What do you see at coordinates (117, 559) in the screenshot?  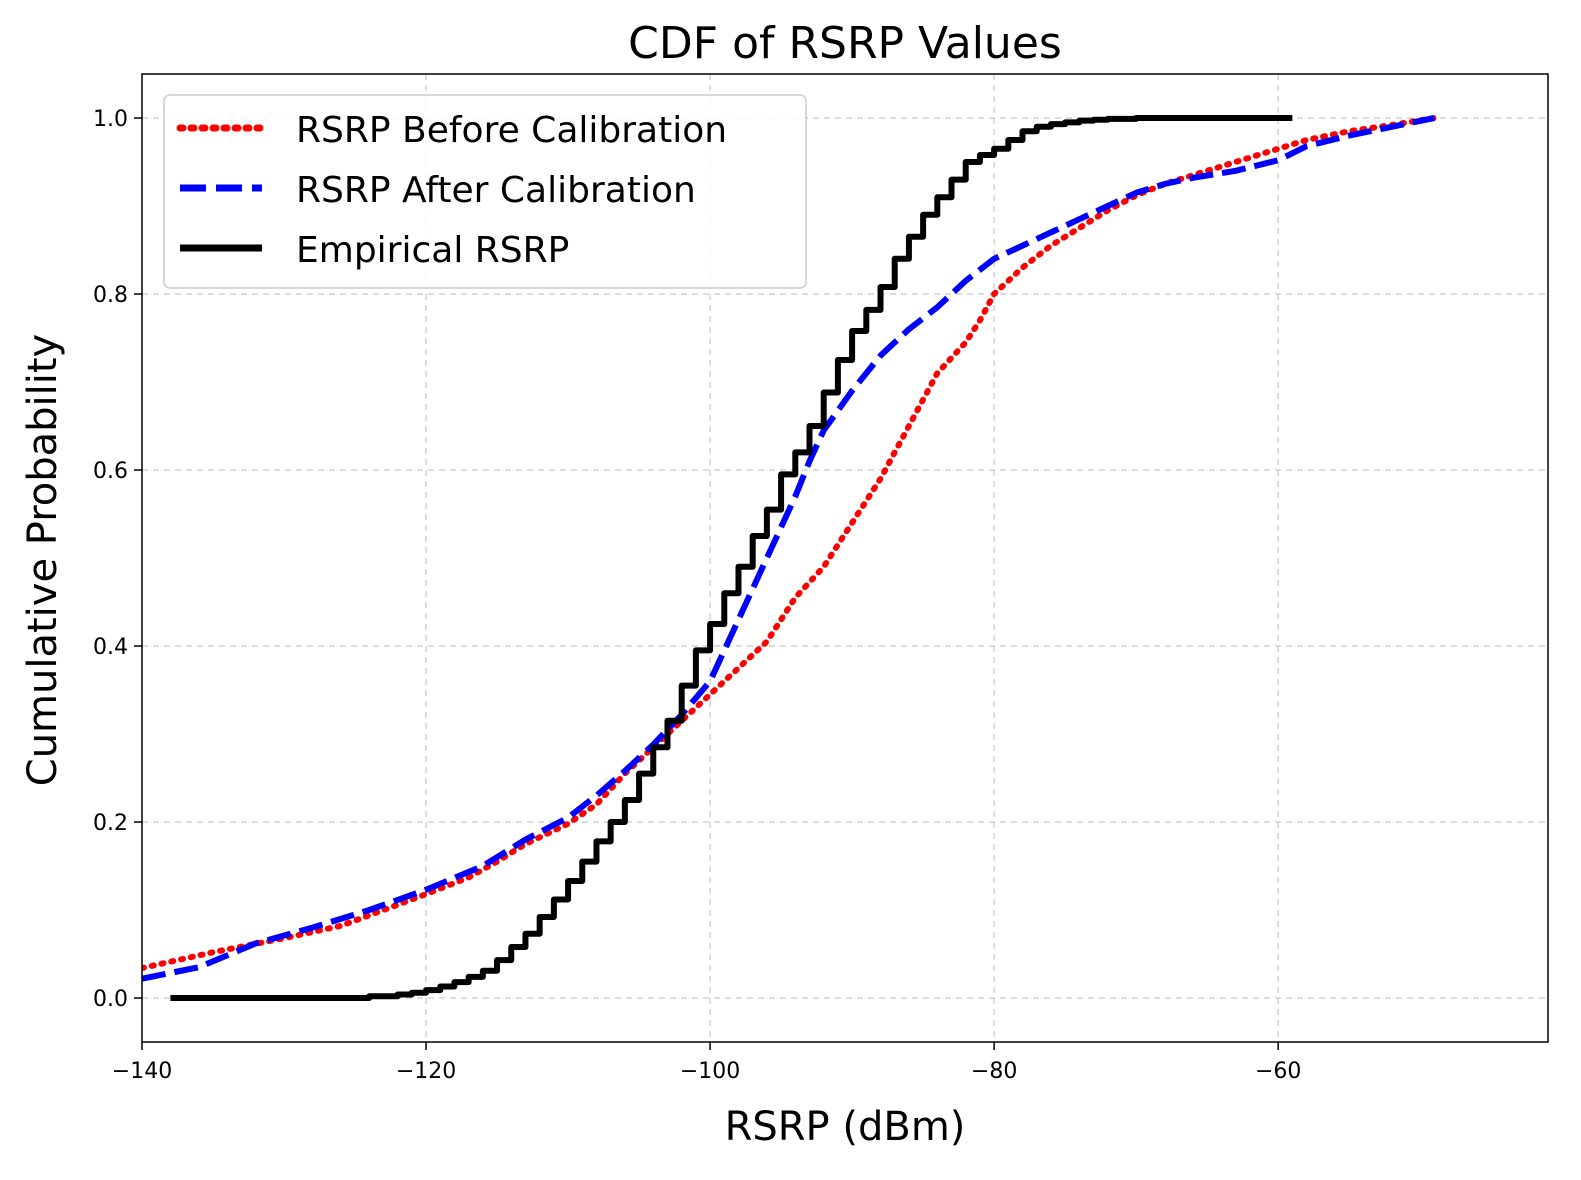 I see `y-axis-ticks: 0.0 0.2 0.4 0.6 0.8 1.0` at bounding box center [117, 559].